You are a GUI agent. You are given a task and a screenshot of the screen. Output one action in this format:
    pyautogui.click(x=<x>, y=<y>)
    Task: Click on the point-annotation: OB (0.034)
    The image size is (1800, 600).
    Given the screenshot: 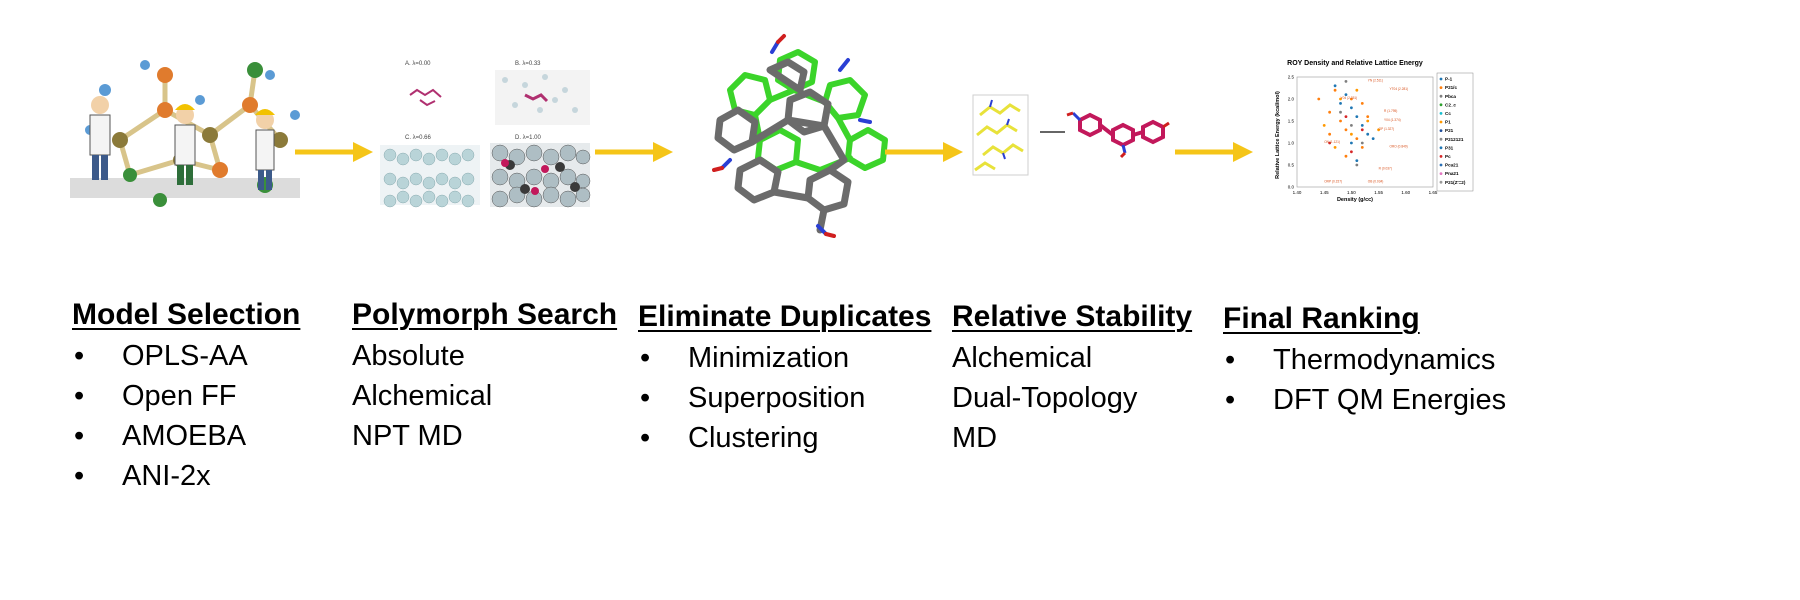 What is the action you would take?
    pyautogui.click(x=1376, y=182)
    